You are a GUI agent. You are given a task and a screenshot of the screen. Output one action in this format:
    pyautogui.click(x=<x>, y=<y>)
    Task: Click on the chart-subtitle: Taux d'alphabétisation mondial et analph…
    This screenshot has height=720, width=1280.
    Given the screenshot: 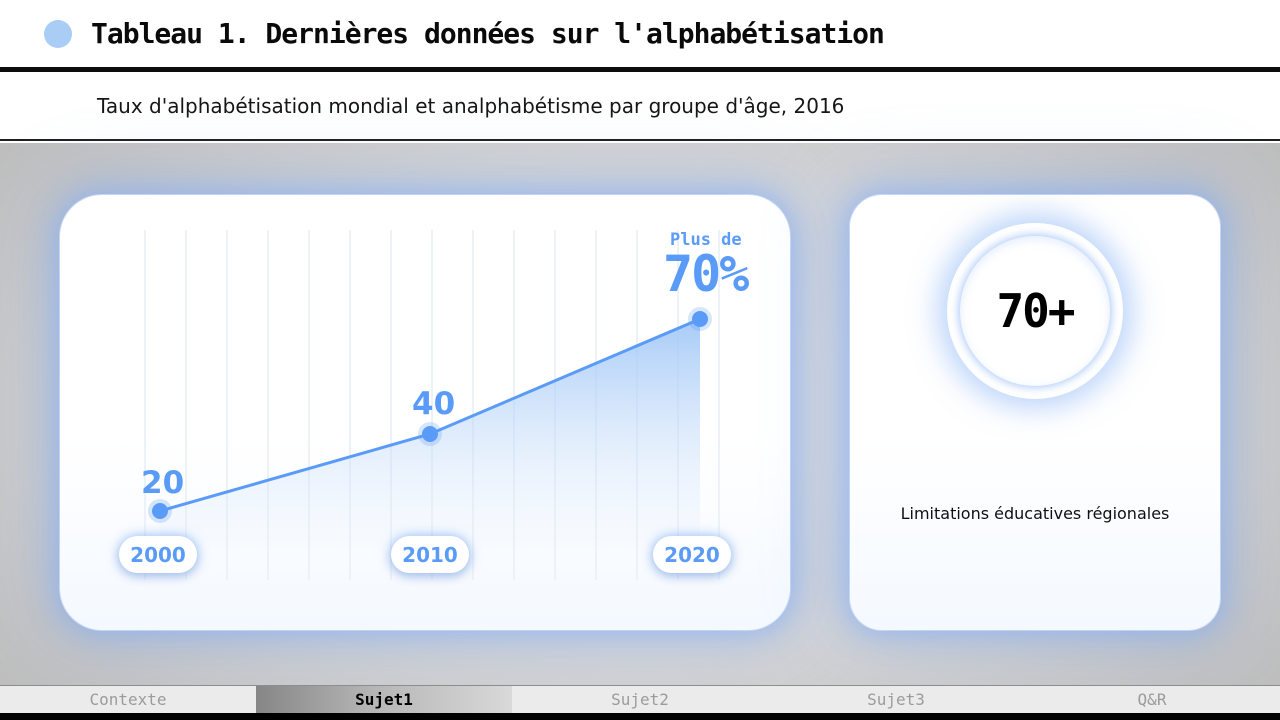 What is the action you would take?
    pyautogui.click(x=471, y=105)
    